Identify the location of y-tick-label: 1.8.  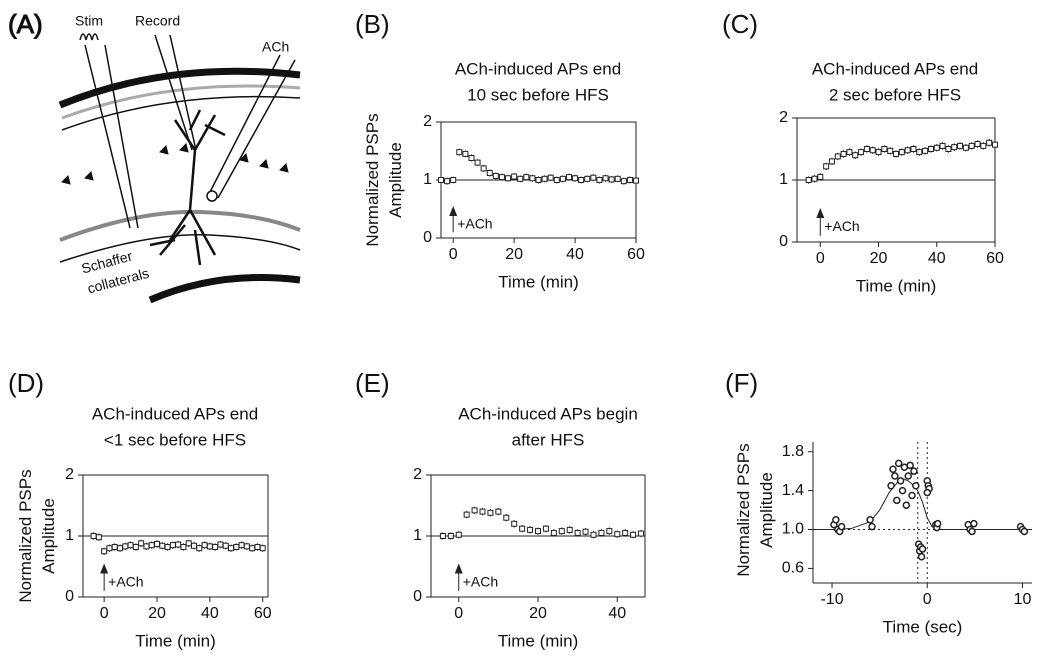
(793, 451).